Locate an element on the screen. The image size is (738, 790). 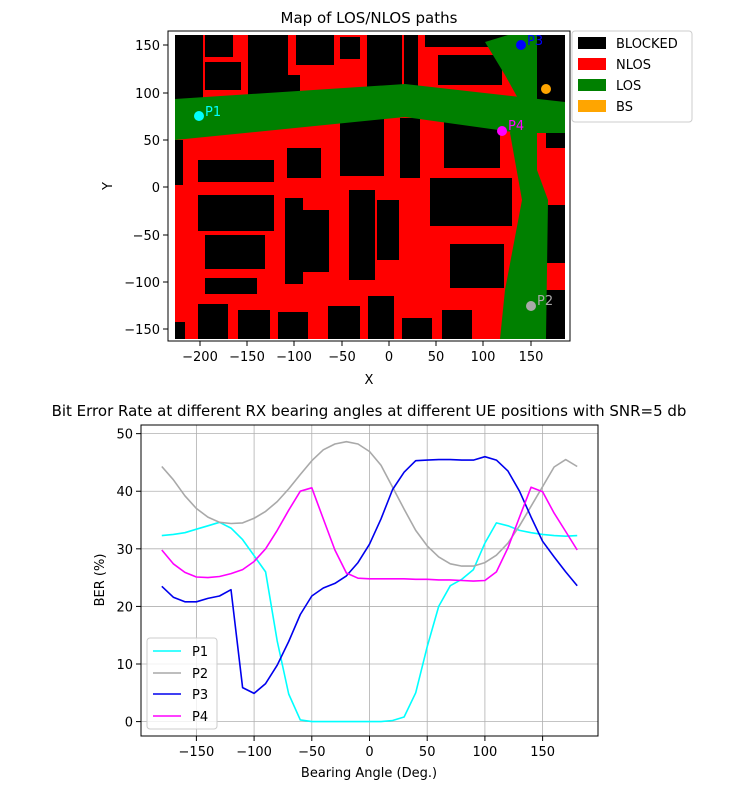
map-title: Map of LOS/NLOS paths is located at coordinates (369, 18).